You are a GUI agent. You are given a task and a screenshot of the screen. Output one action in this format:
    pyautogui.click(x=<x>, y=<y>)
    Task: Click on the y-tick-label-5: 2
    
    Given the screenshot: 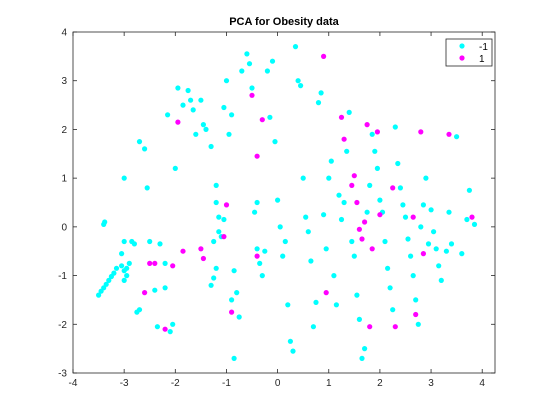 What is the action you would take?
    pyautogui.click(x=64, y=130)
    